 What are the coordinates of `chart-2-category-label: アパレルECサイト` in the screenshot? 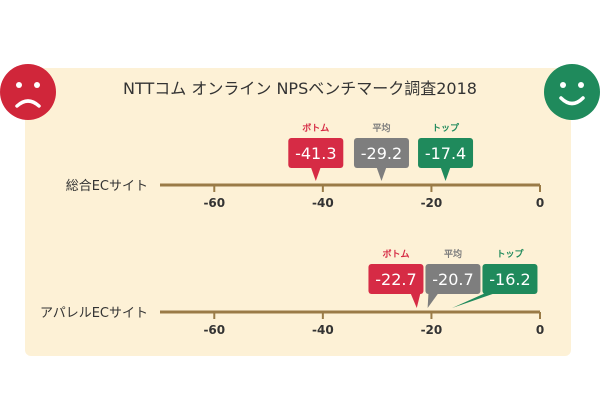 It's located at (94, 313).